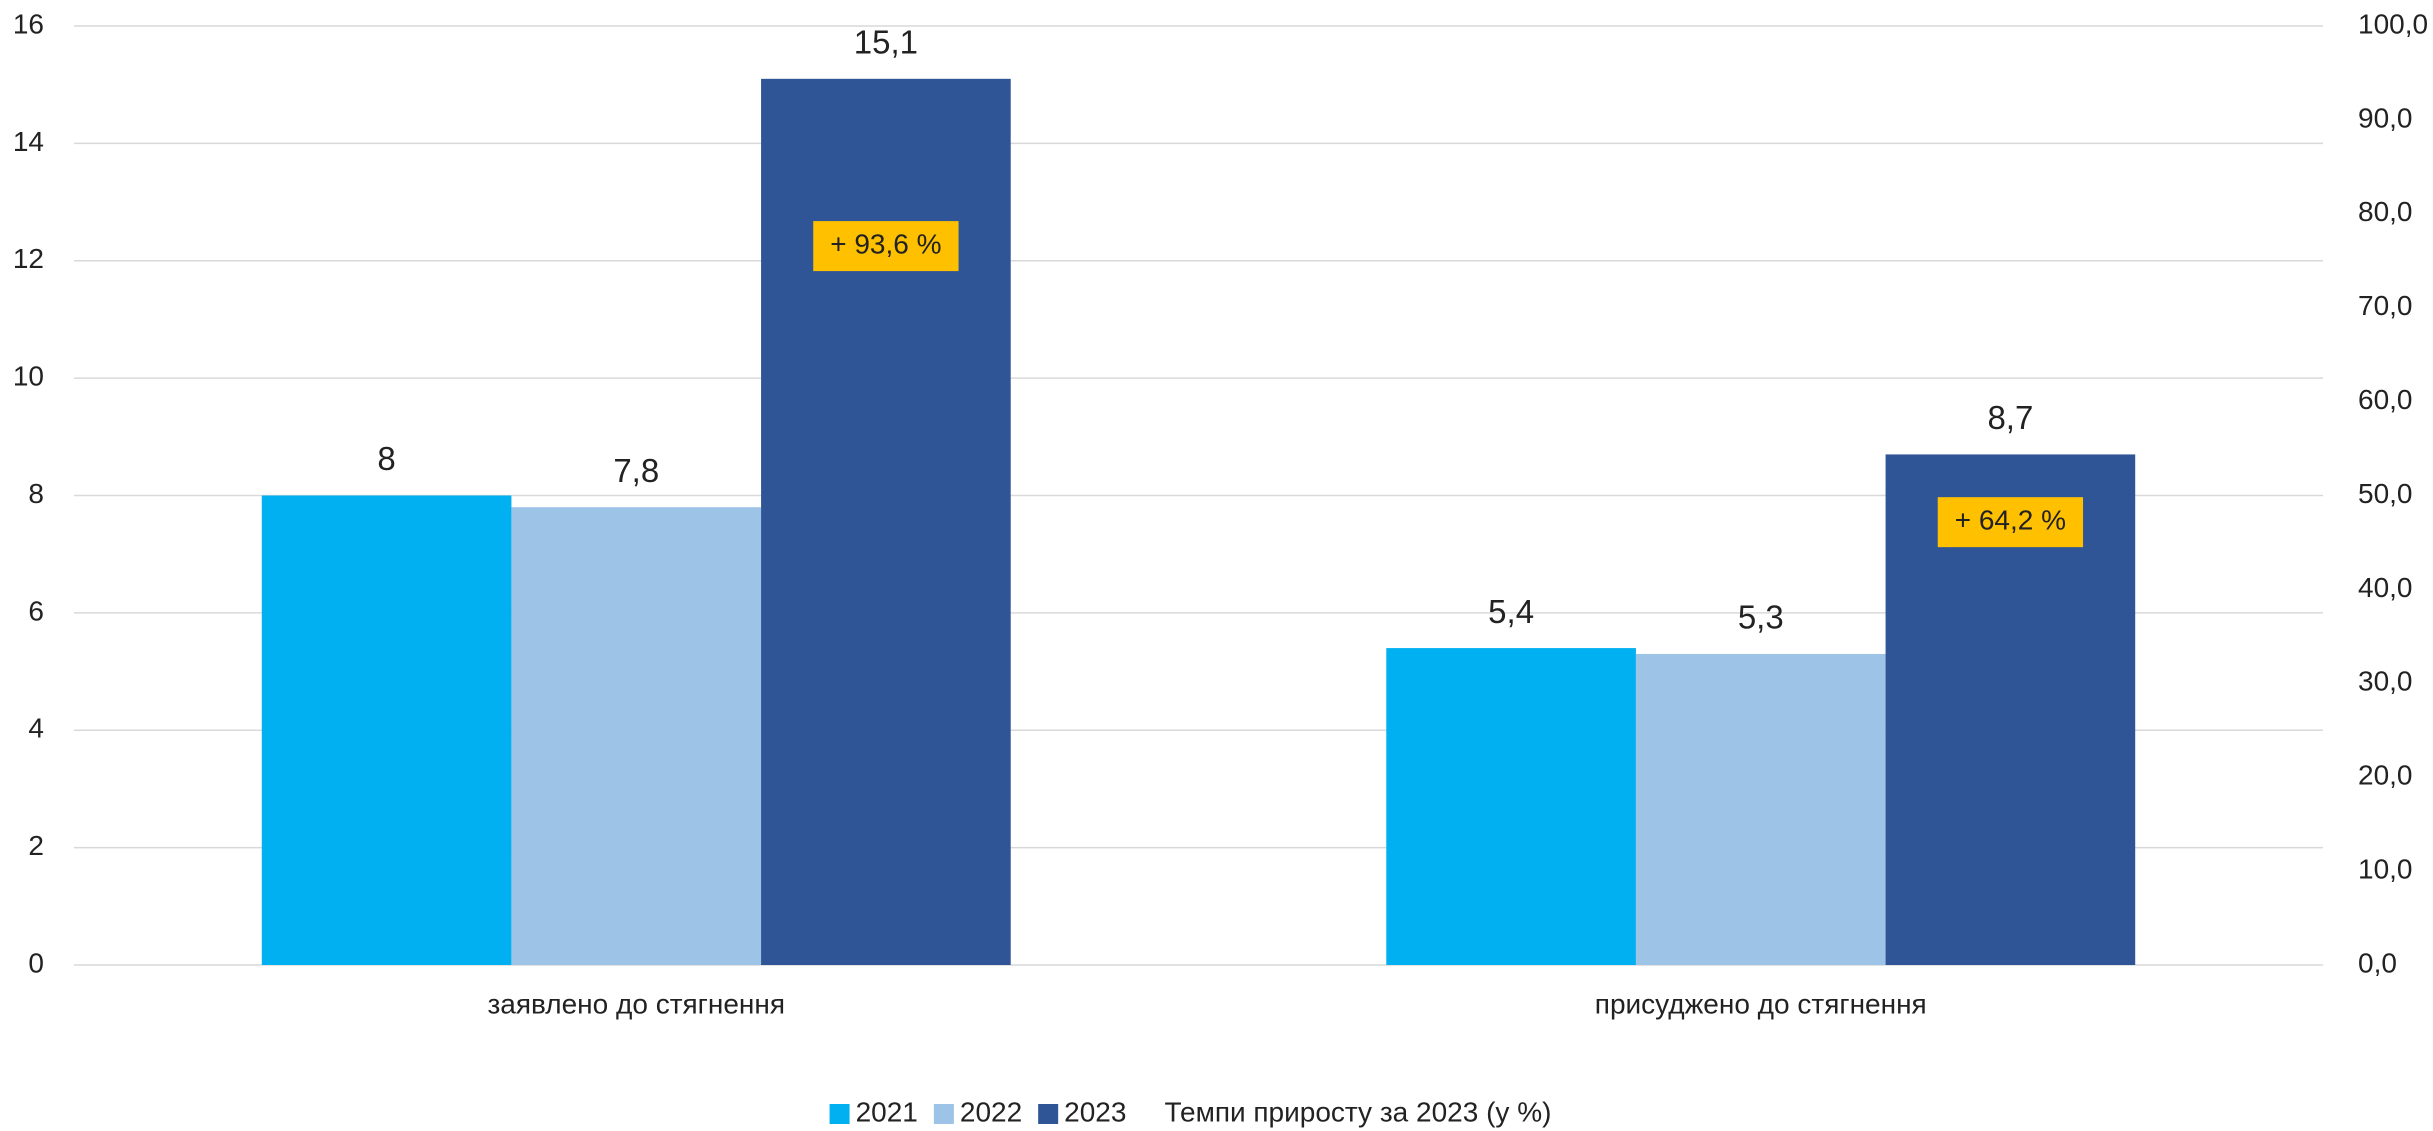 The height and width of the screenshot is (1131, 2433). I want to click on y-tick-label: 10, so click(28, 376).